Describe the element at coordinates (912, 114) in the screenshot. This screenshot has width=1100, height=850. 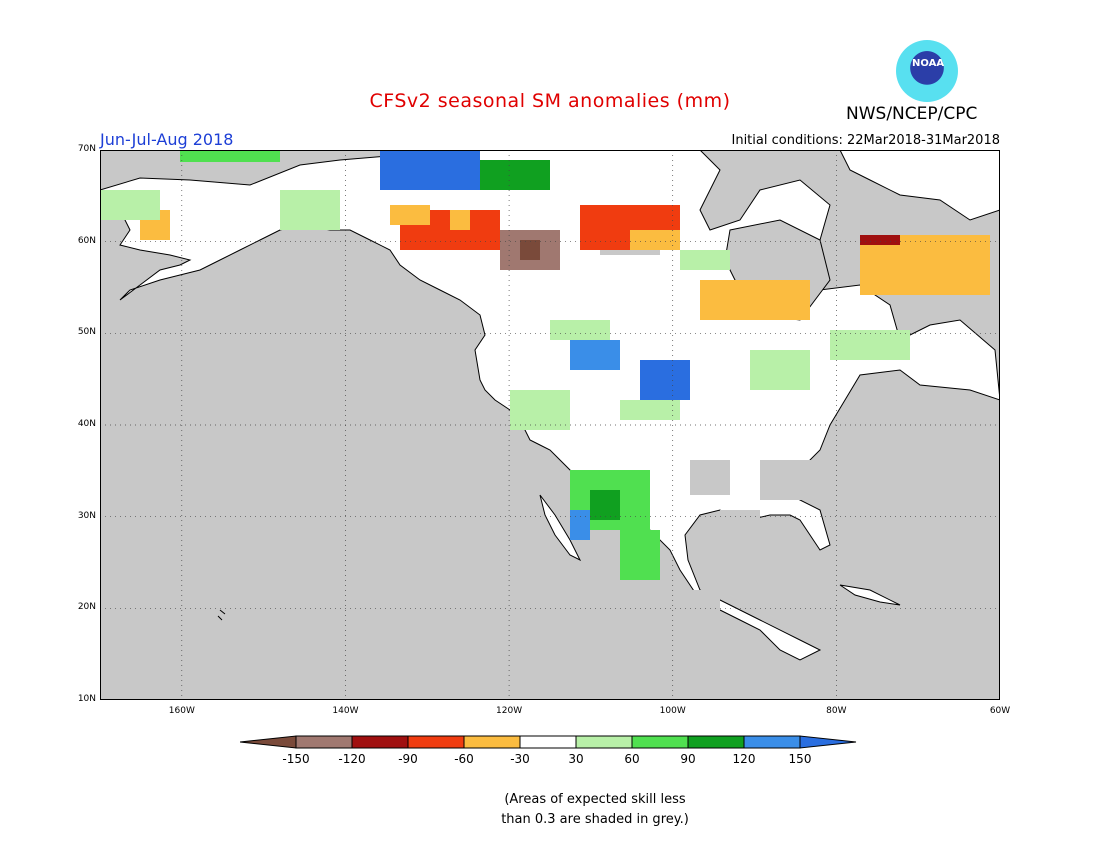
I see `agency-label: NWS/NCEP/CPC` at that location.